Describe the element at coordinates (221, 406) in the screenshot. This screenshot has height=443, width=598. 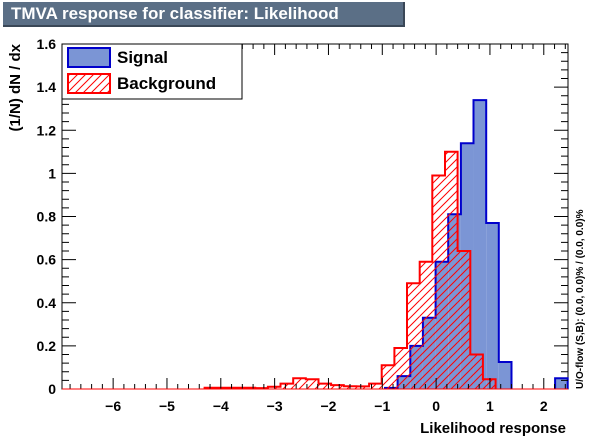
I see `x-tick-label-2: −4` at that location.